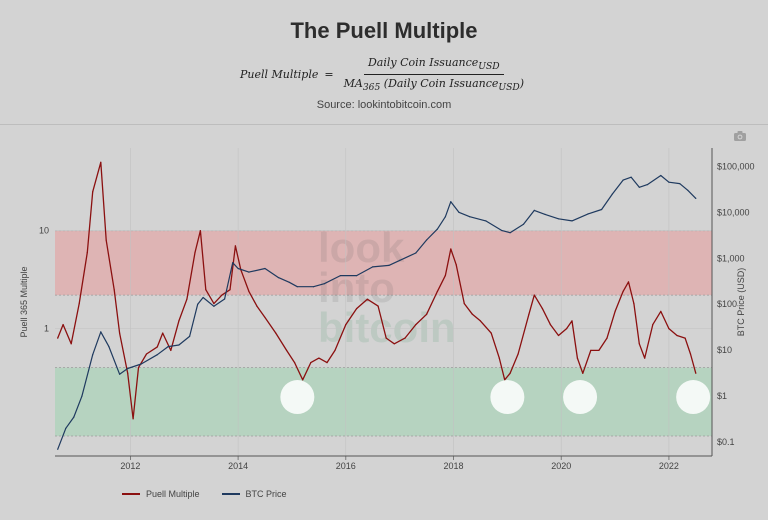  I want to click on formula-denominator: MA365 (Daily Coin IssuanceUSD), so click(434, 84).